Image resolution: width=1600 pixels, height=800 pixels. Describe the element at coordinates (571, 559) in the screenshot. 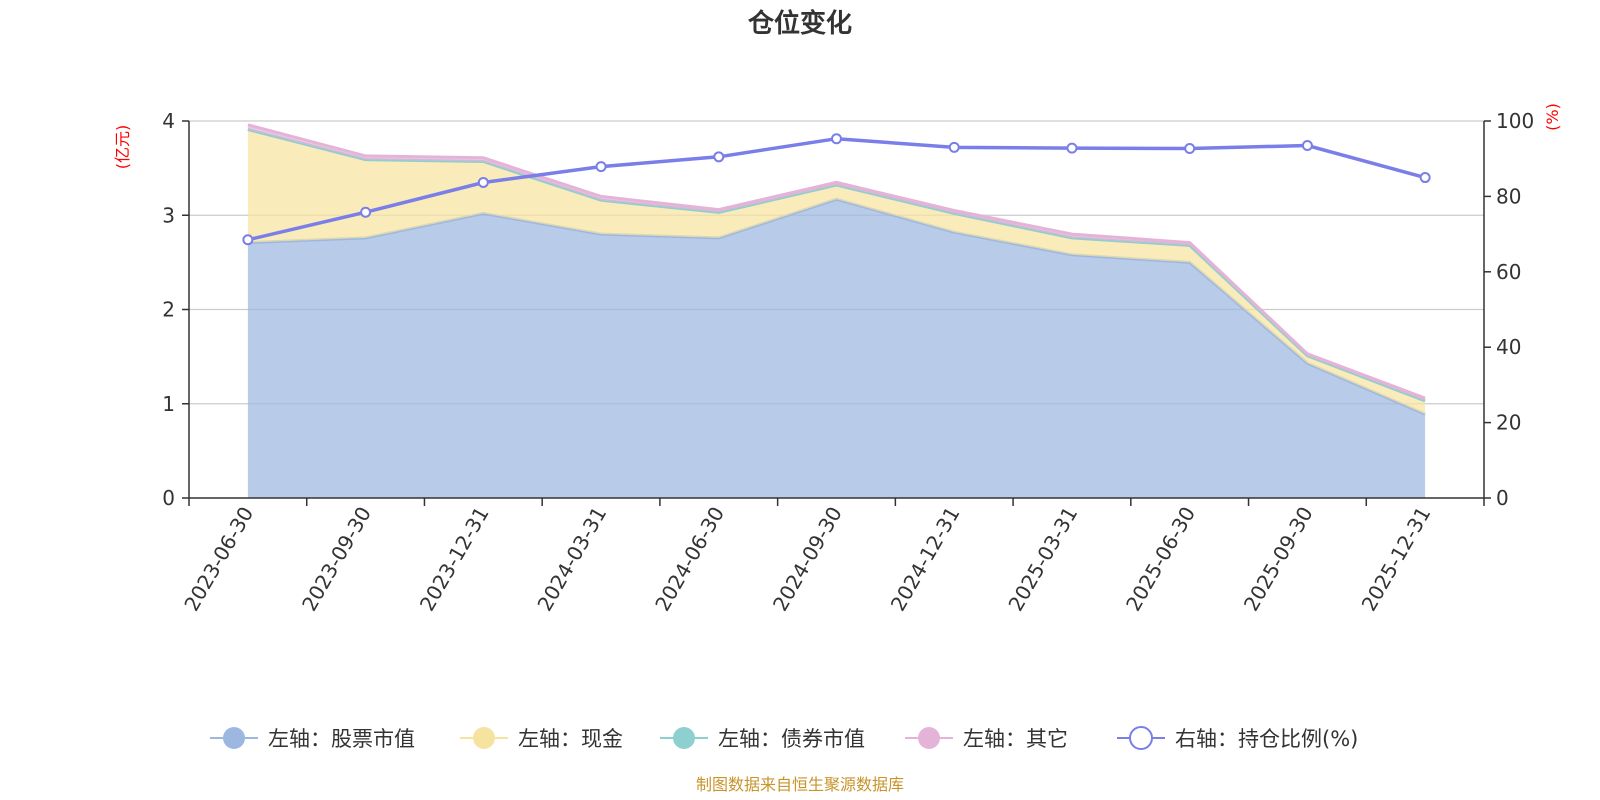

I see `x-tick-label: 2024-03-31` at that location.